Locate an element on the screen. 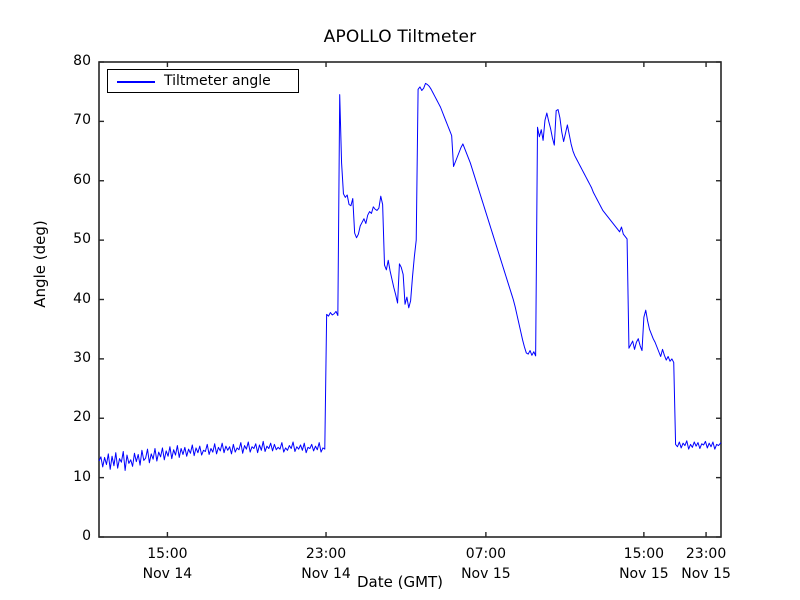 This screenshot has width=800, height=600. legend-line-swatch is located at coordinates (136, 82).